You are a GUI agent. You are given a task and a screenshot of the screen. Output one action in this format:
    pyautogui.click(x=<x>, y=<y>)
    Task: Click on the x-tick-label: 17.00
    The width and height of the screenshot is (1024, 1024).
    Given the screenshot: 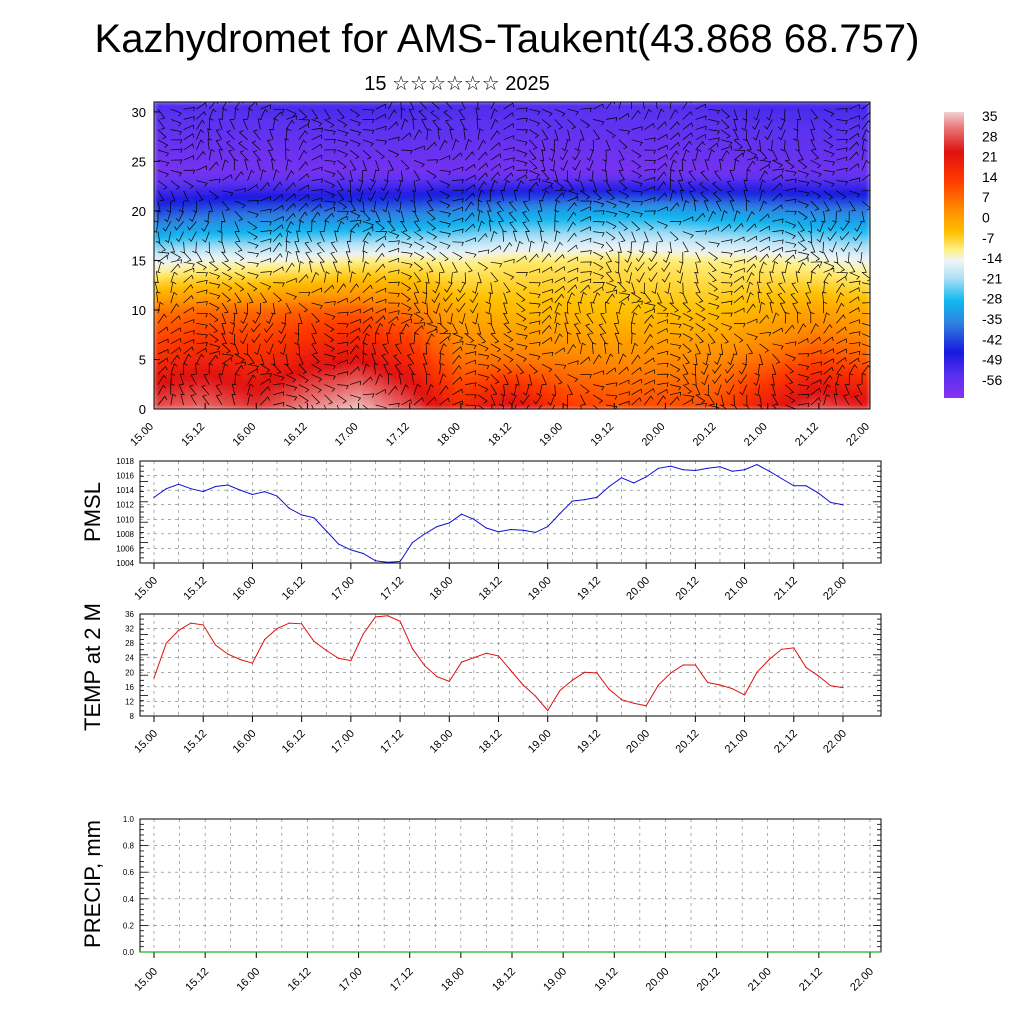 What is the action you would take?
    pyautogui.click(x=343, y=589)
    